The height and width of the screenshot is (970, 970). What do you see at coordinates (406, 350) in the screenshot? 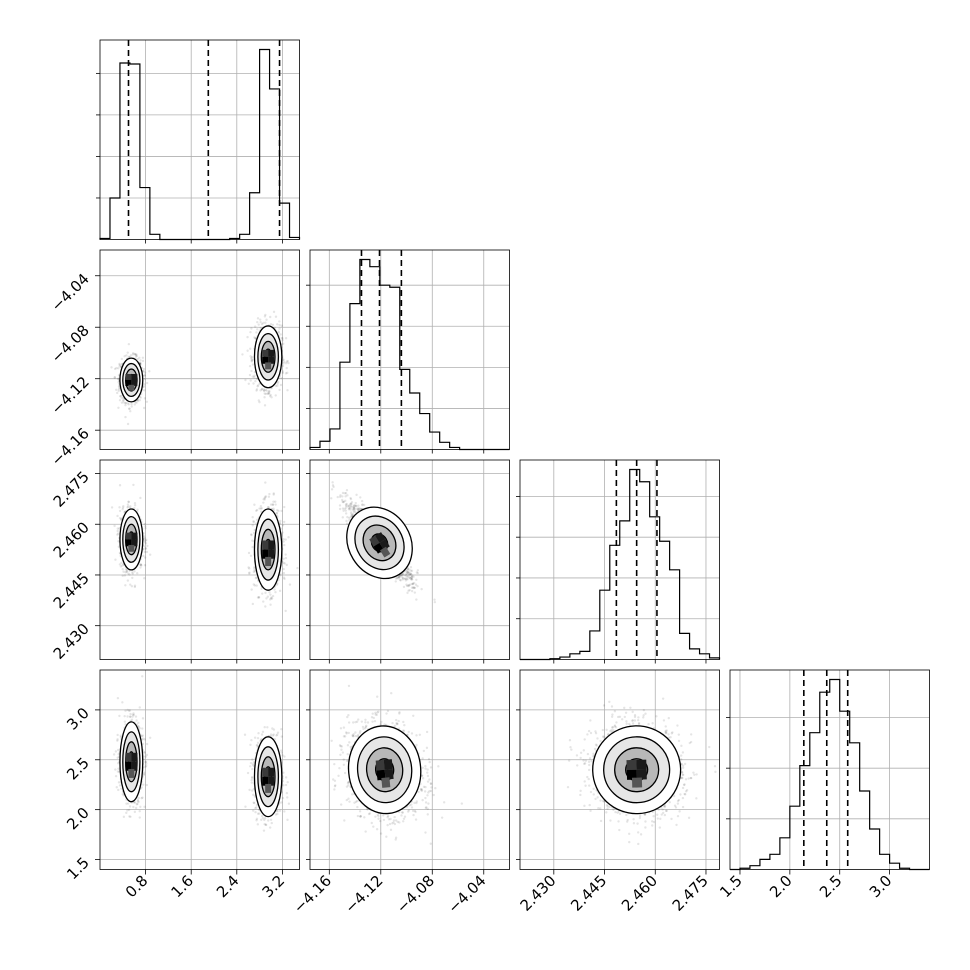
I see `marginal-panel-2-grid` at bounding box center [406, 350].